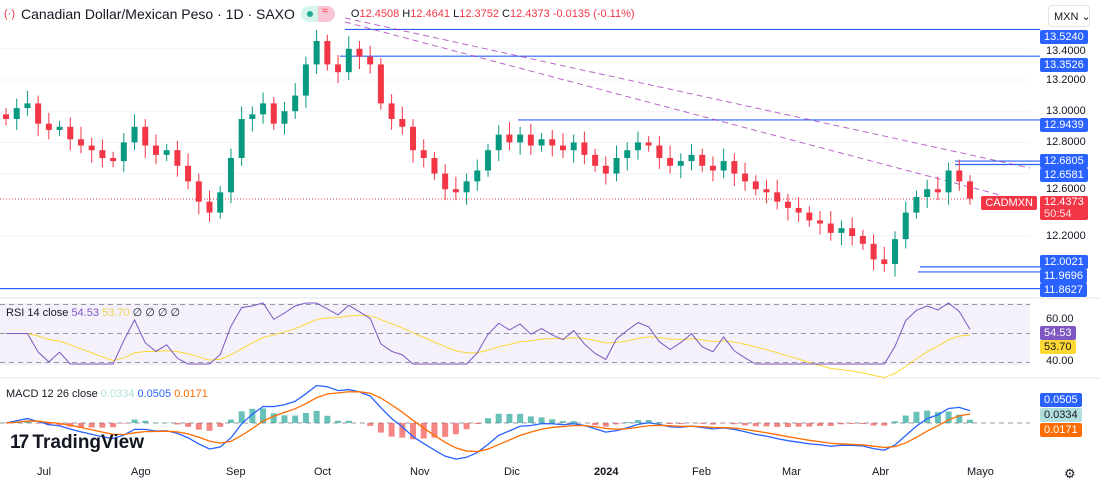 The image size is (1099, 491). I want to click on time-tick: Ago, so click(141, 472).